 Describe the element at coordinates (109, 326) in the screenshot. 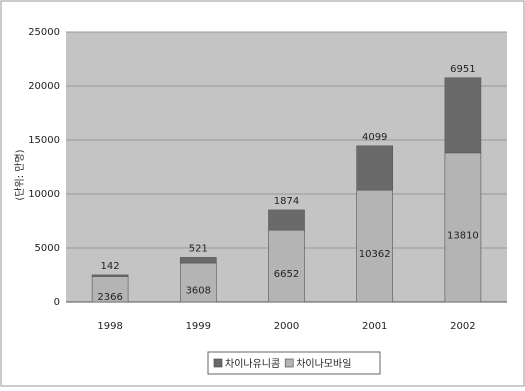

I see `x-tick-label: 1998` at that location.